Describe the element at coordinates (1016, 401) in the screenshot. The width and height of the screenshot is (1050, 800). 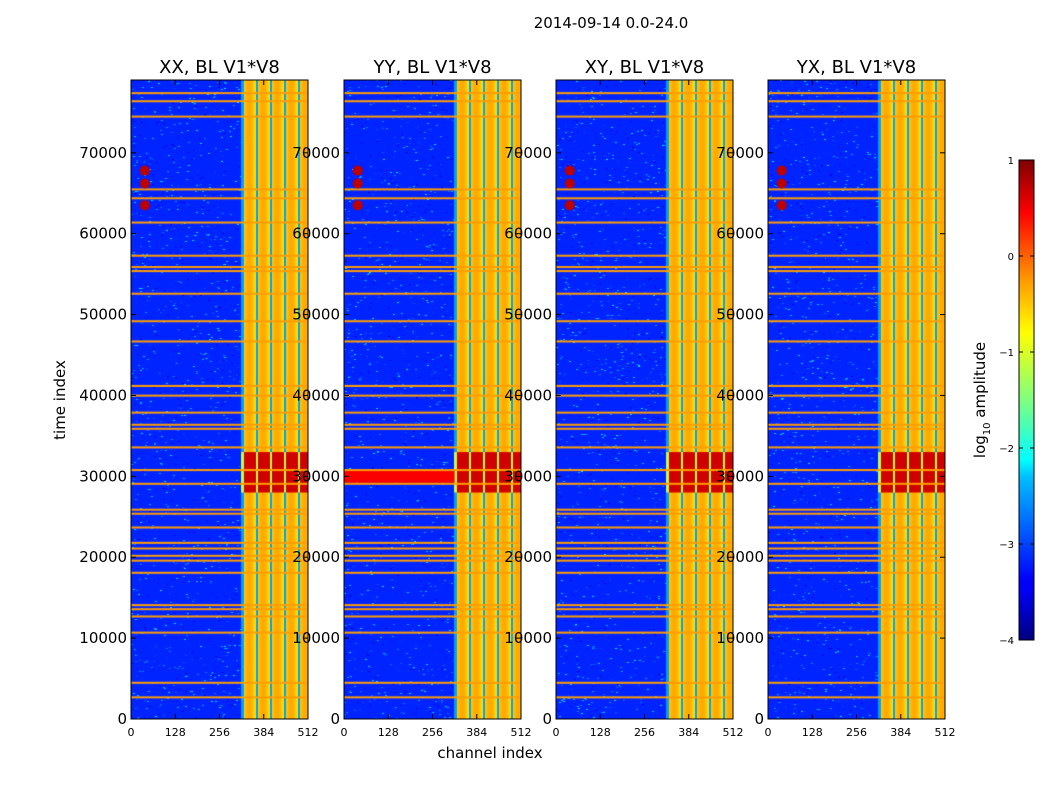
I see `colorbar-ticks: 1 0 −1 −2 −3 −4` at that location.